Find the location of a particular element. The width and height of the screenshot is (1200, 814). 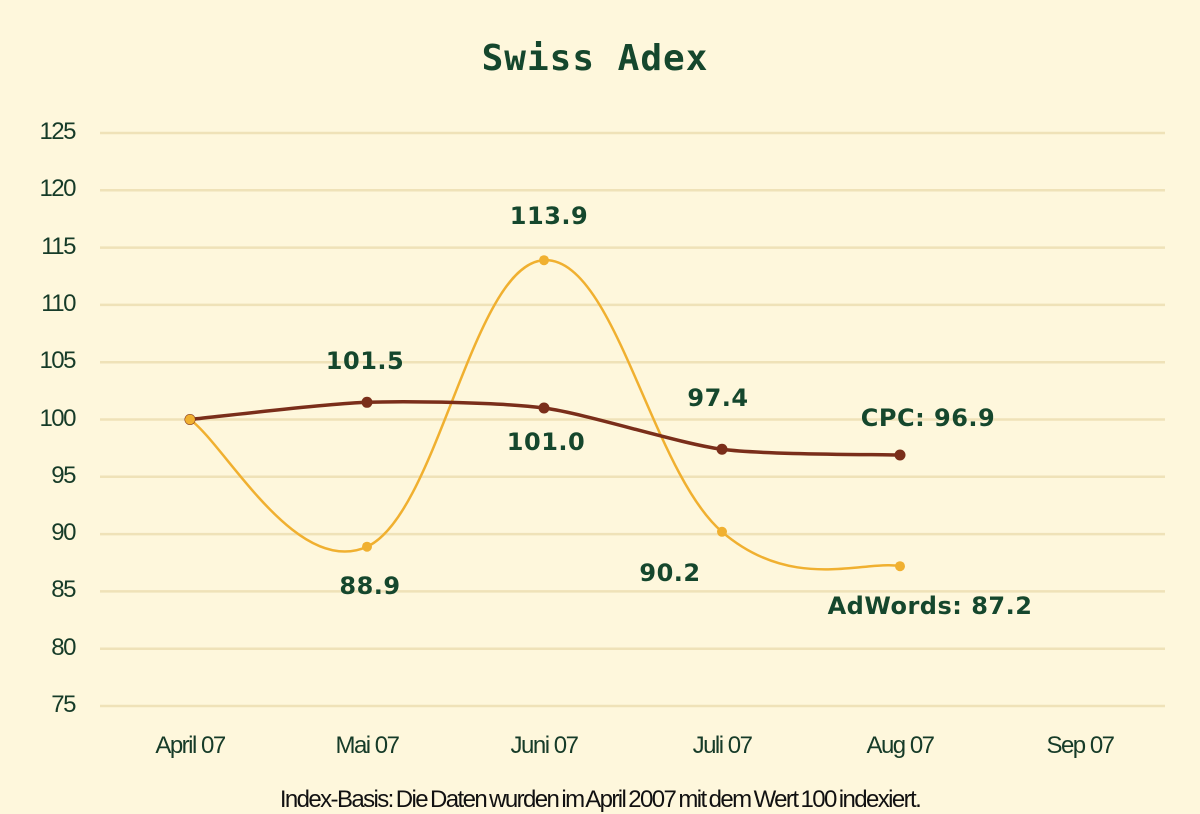

y-tick-label: 110 is located at coordinates (58, 303).